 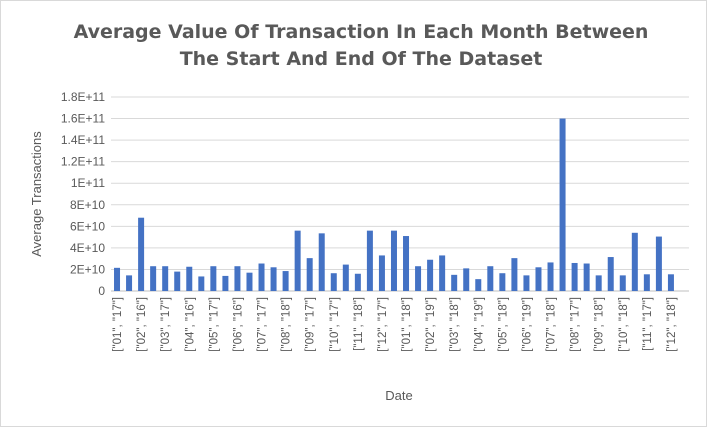 I want to click on x-tick-label: ["02", "16"], so click(x=142, y=324).